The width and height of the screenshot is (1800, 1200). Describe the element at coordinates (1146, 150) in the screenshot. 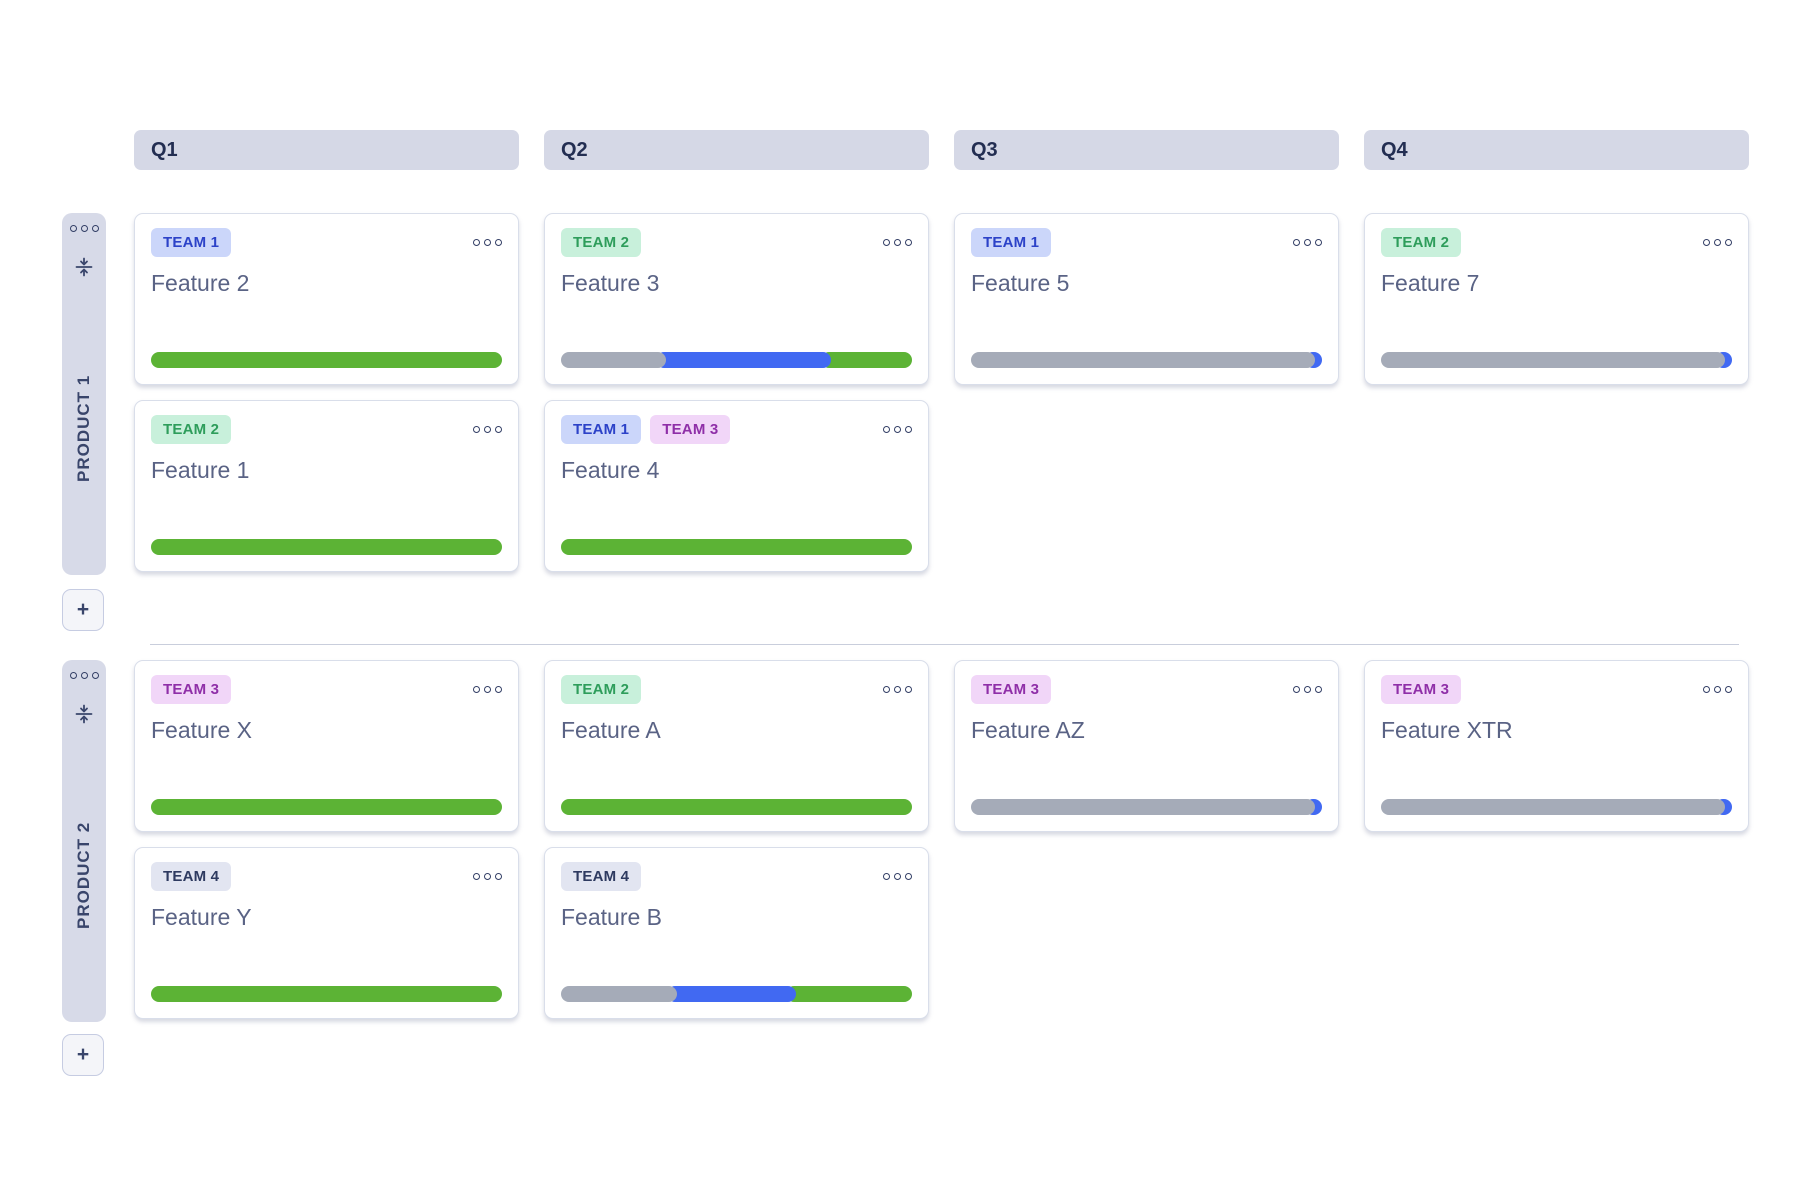

I see `quarter-header-q3: Q3` at that location.